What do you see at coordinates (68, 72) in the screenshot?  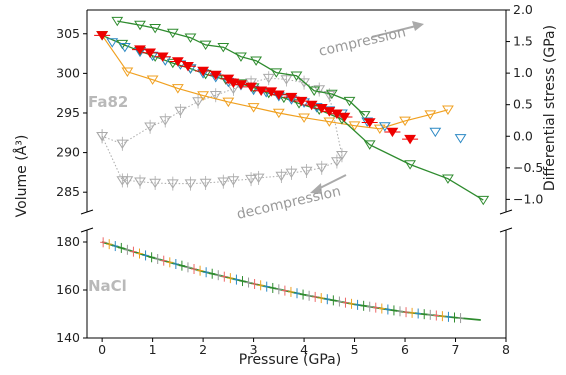 I see `left-tick-label: 300` at bounding box center [68, 72].